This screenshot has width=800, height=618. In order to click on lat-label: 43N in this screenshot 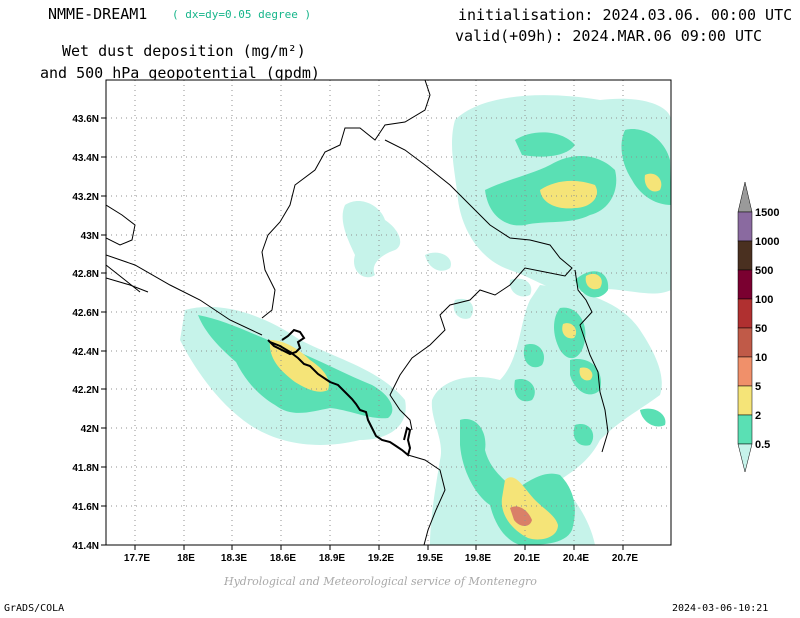, I will do `click(90, 236)`.